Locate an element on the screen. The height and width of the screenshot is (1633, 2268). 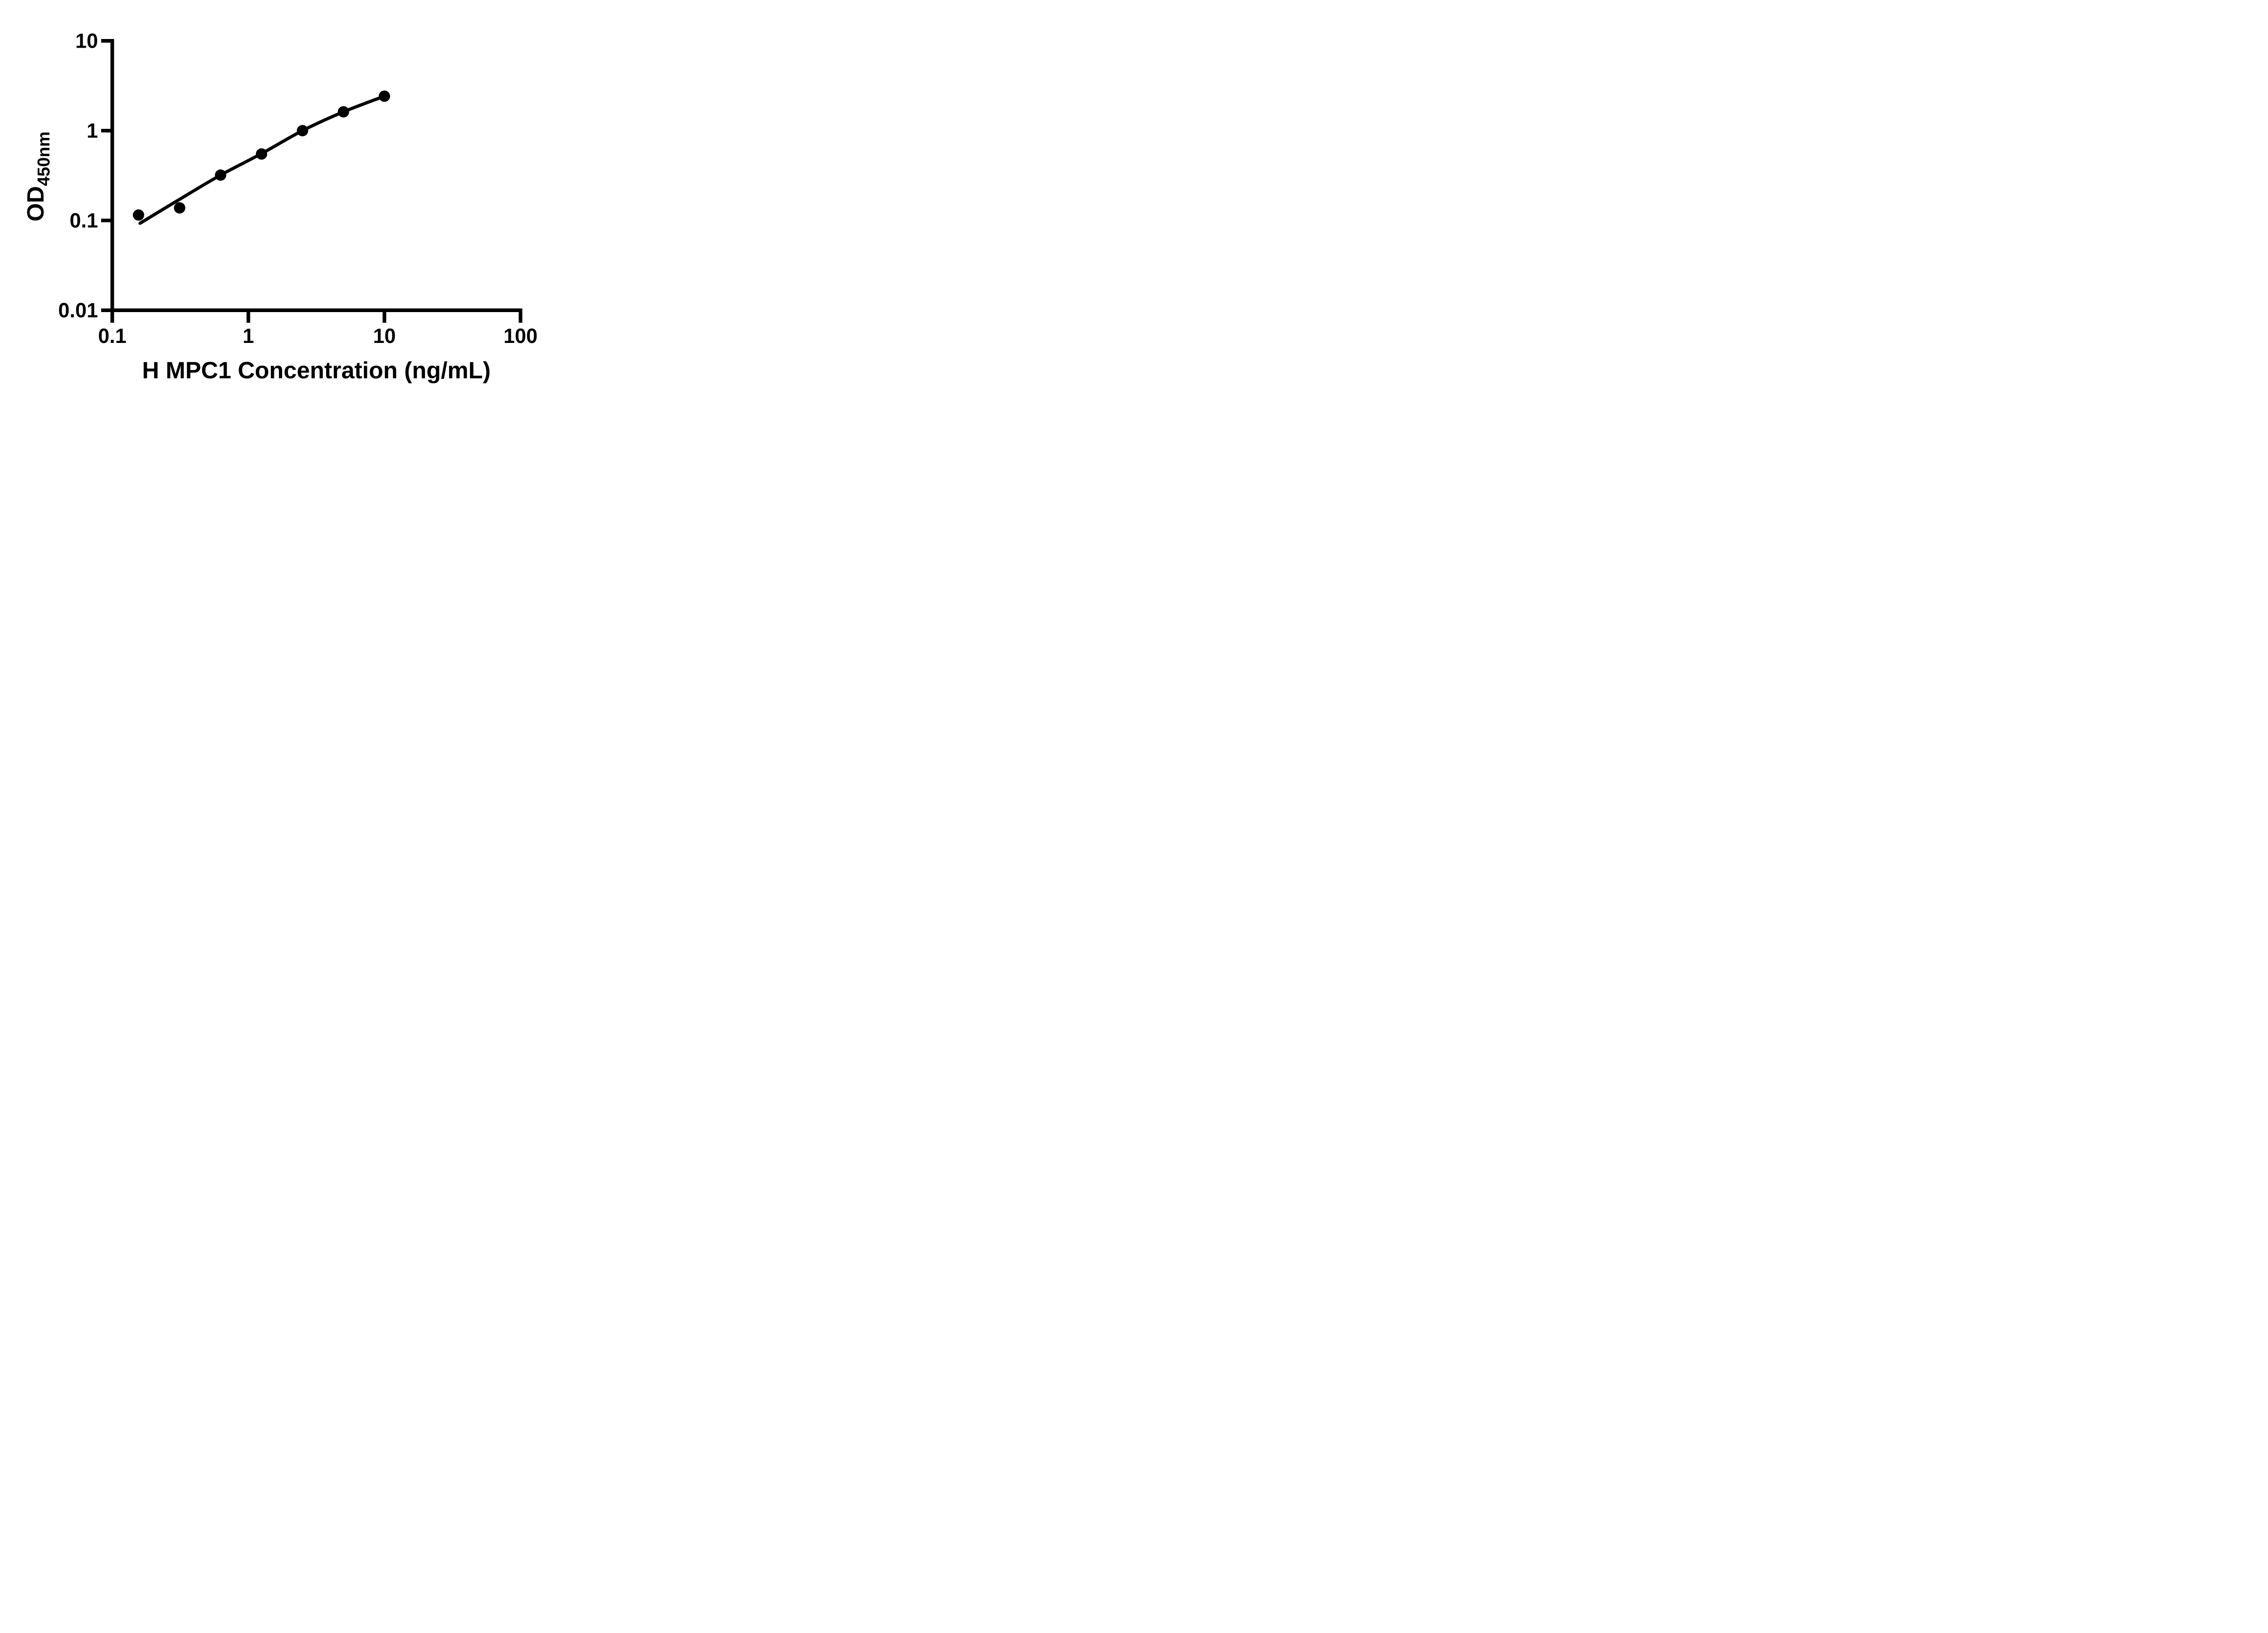
x-tick-label: 1 is located at coordinates (249, 335).